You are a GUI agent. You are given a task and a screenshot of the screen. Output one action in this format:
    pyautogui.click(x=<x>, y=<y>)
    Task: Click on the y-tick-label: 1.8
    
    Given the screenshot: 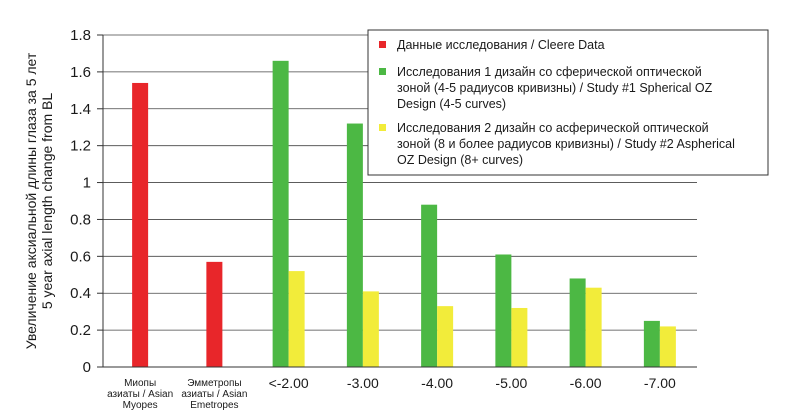 What is the action you would take?
    pyautogui.click(x=80, y=35)
    